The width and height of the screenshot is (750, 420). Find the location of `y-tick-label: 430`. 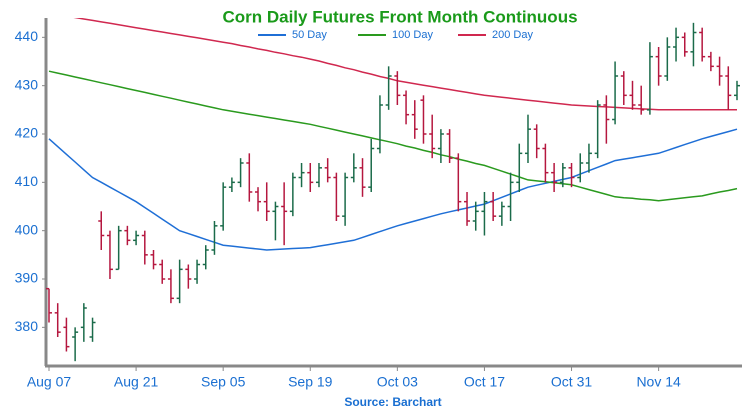

y-tick-label: 430 is located at coordinates (27, 84).